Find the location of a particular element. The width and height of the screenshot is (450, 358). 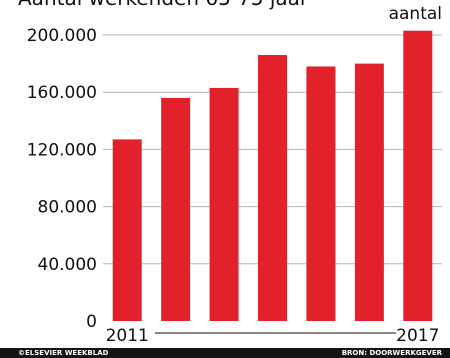

y-tick-label: 200.000 is located at coordinates (62, 36).